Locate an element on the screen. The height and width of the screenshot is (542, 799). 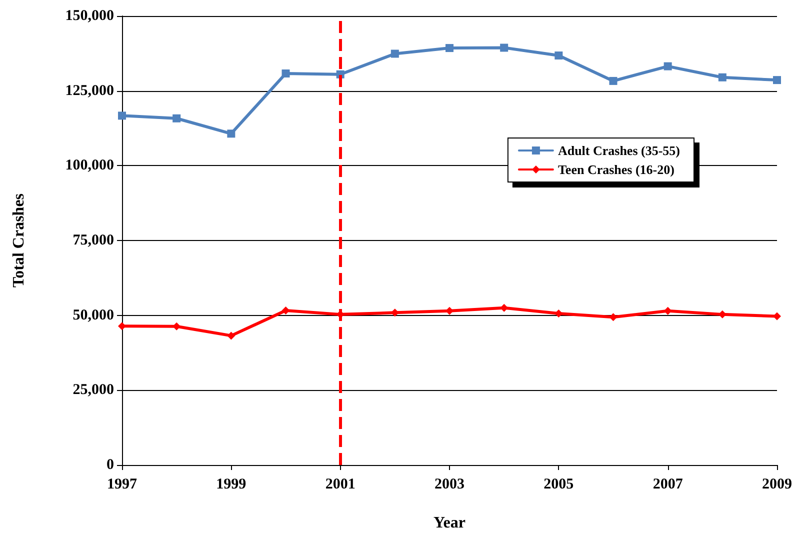
x-tick-label: 2005 is located at coordinates (559, 484).